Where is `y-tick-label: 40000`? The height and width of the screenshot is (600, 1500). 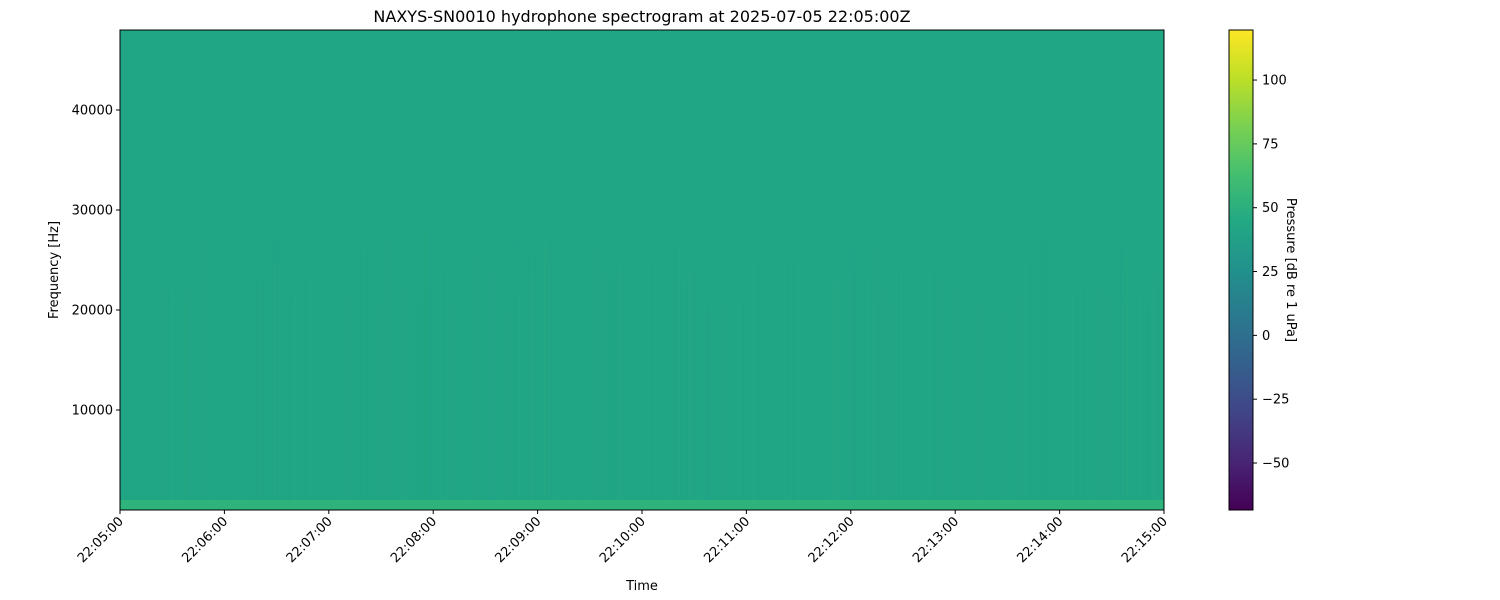
y-tick-label: 40000 is located at coordinates (92, 111).